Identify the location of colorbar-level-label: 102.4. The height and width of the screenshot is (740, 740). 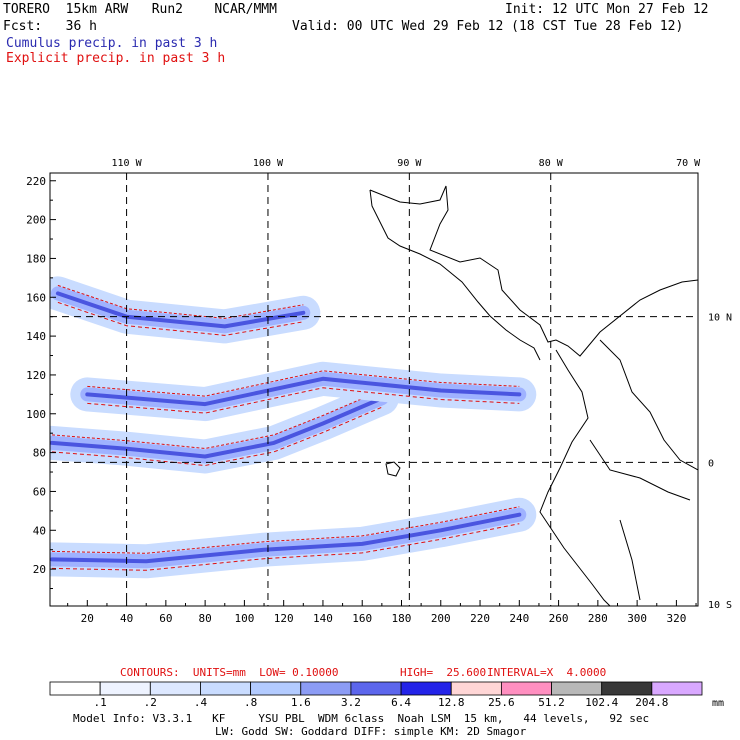
(601, 702).